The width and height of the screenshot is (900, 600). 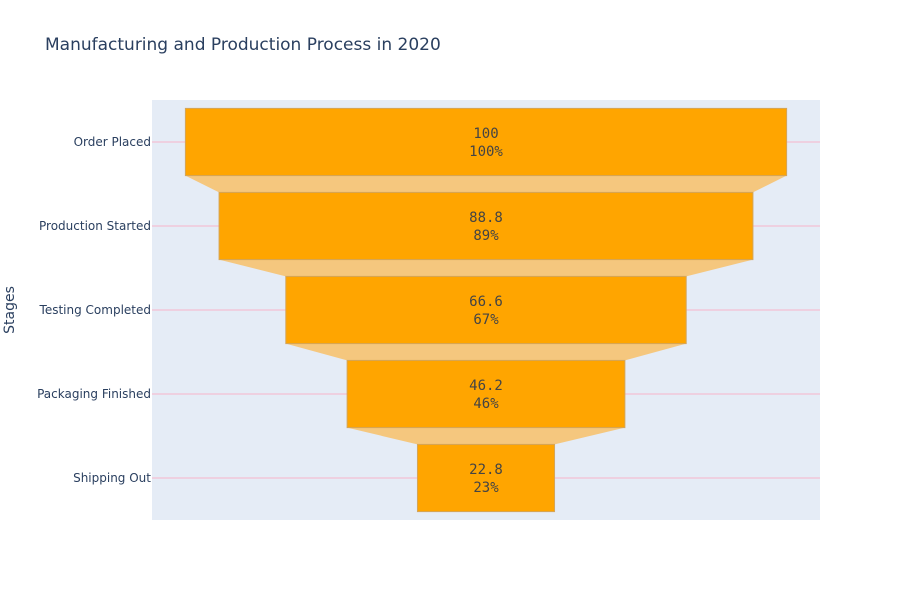 What do you see at coordinates (94, 394) in the screenshot?
I see `y-tick-label: Packaging Finished` at bounding box center [94, 394].